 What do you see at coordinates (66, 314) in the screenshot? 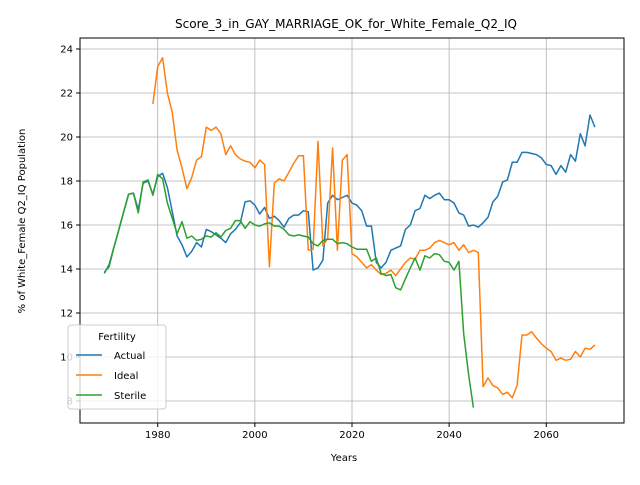
I see `y-tick-label: 12` at bounding box center [66, 314].